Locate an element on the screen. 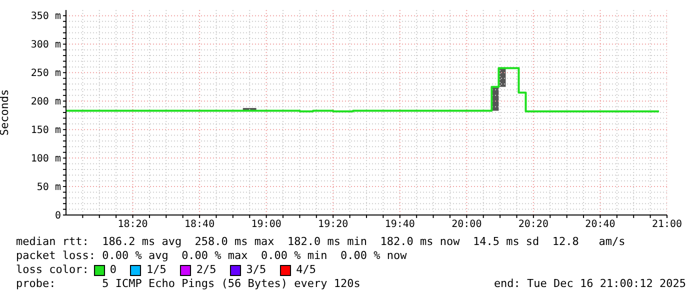 Image resolution: width=697 pixels, height=297 pixels. text: packet loss: 0.00 % avg 0.00 % max 0.00 % min 0.00 % now is located at coordinates (212, 256).